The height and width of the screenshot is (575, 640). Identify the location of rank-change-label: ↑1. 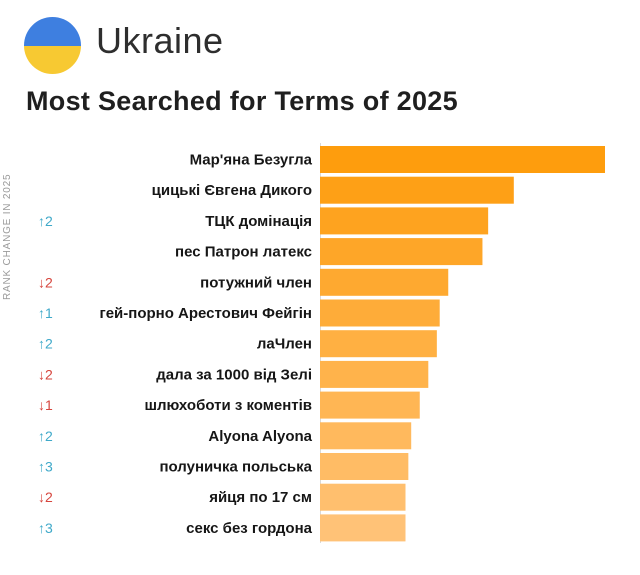
(45, 313).